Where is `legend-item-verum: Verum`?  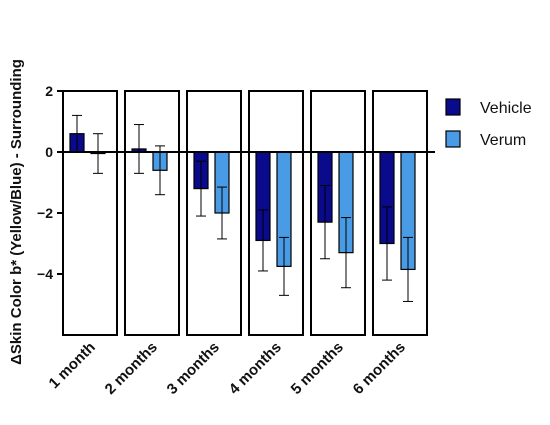 legend-item-verum: Verum is located at coordinates (485, 139).